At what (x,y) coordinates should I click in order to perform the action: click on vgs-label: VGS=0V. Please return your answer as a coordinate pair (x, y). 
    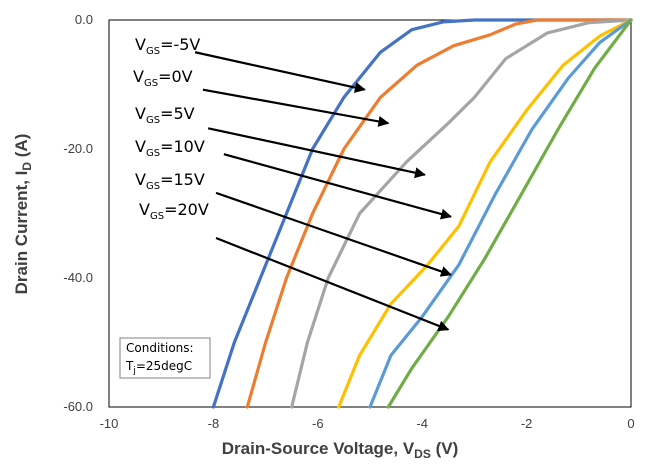
    Looking at the image, I should click on (163, 78).